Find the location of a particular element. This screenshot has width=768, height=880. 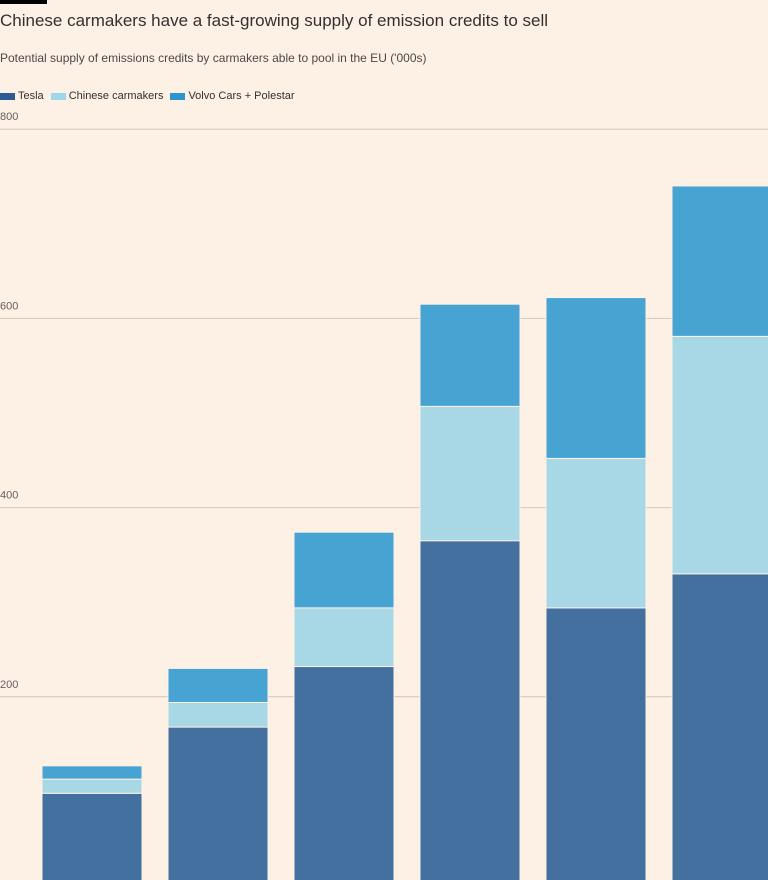

legend-item-volvo-polestar: Volvo Cars + Polestar is located at coordinates (232, 96).